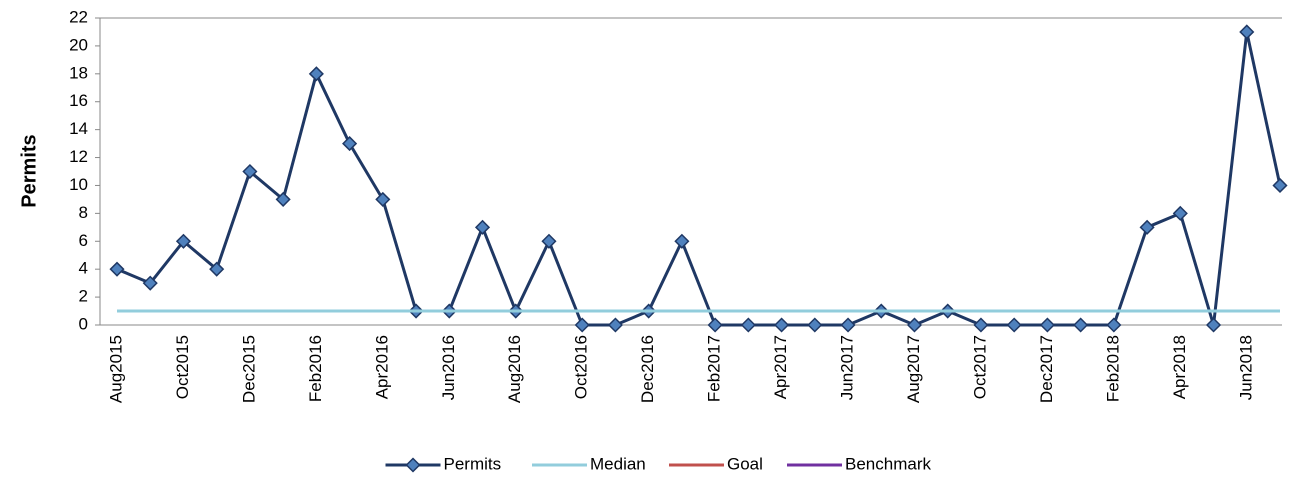 The width and height of the screenshot is (1298, 492). What do you see at coordinates (115, 369) in the screenshot?
I see `x-tick-label: Aug2015` at bounding box center [115, 369].